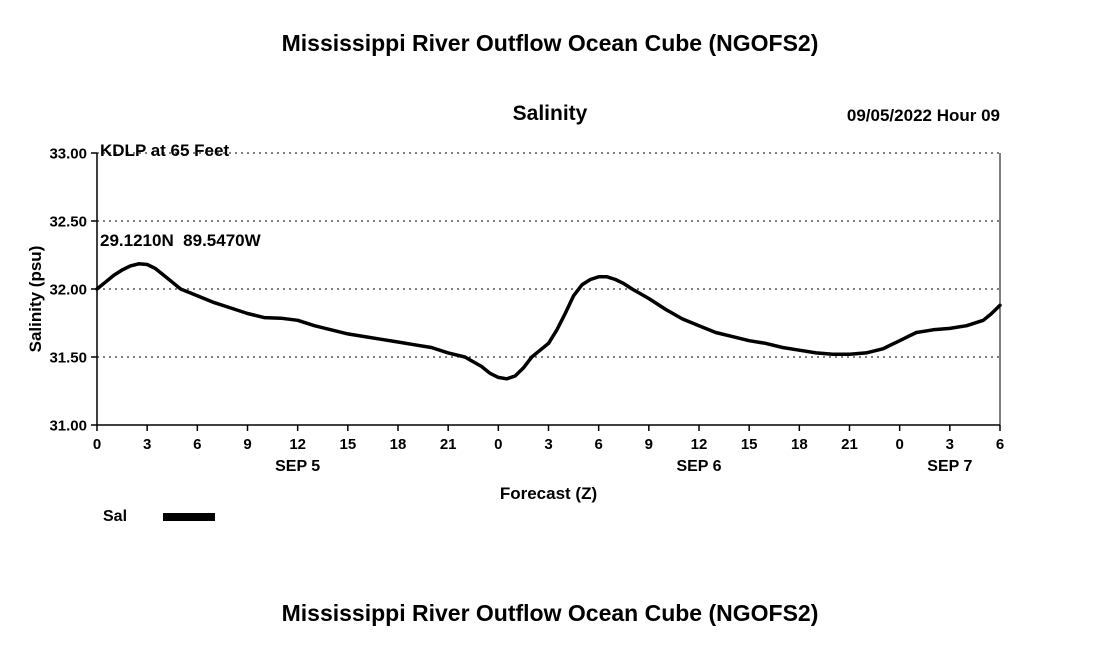  What do you see at coordinates (550, 113) in the screenshot?
I see `plot-title: Salinity` at bounding box center [550, 113].